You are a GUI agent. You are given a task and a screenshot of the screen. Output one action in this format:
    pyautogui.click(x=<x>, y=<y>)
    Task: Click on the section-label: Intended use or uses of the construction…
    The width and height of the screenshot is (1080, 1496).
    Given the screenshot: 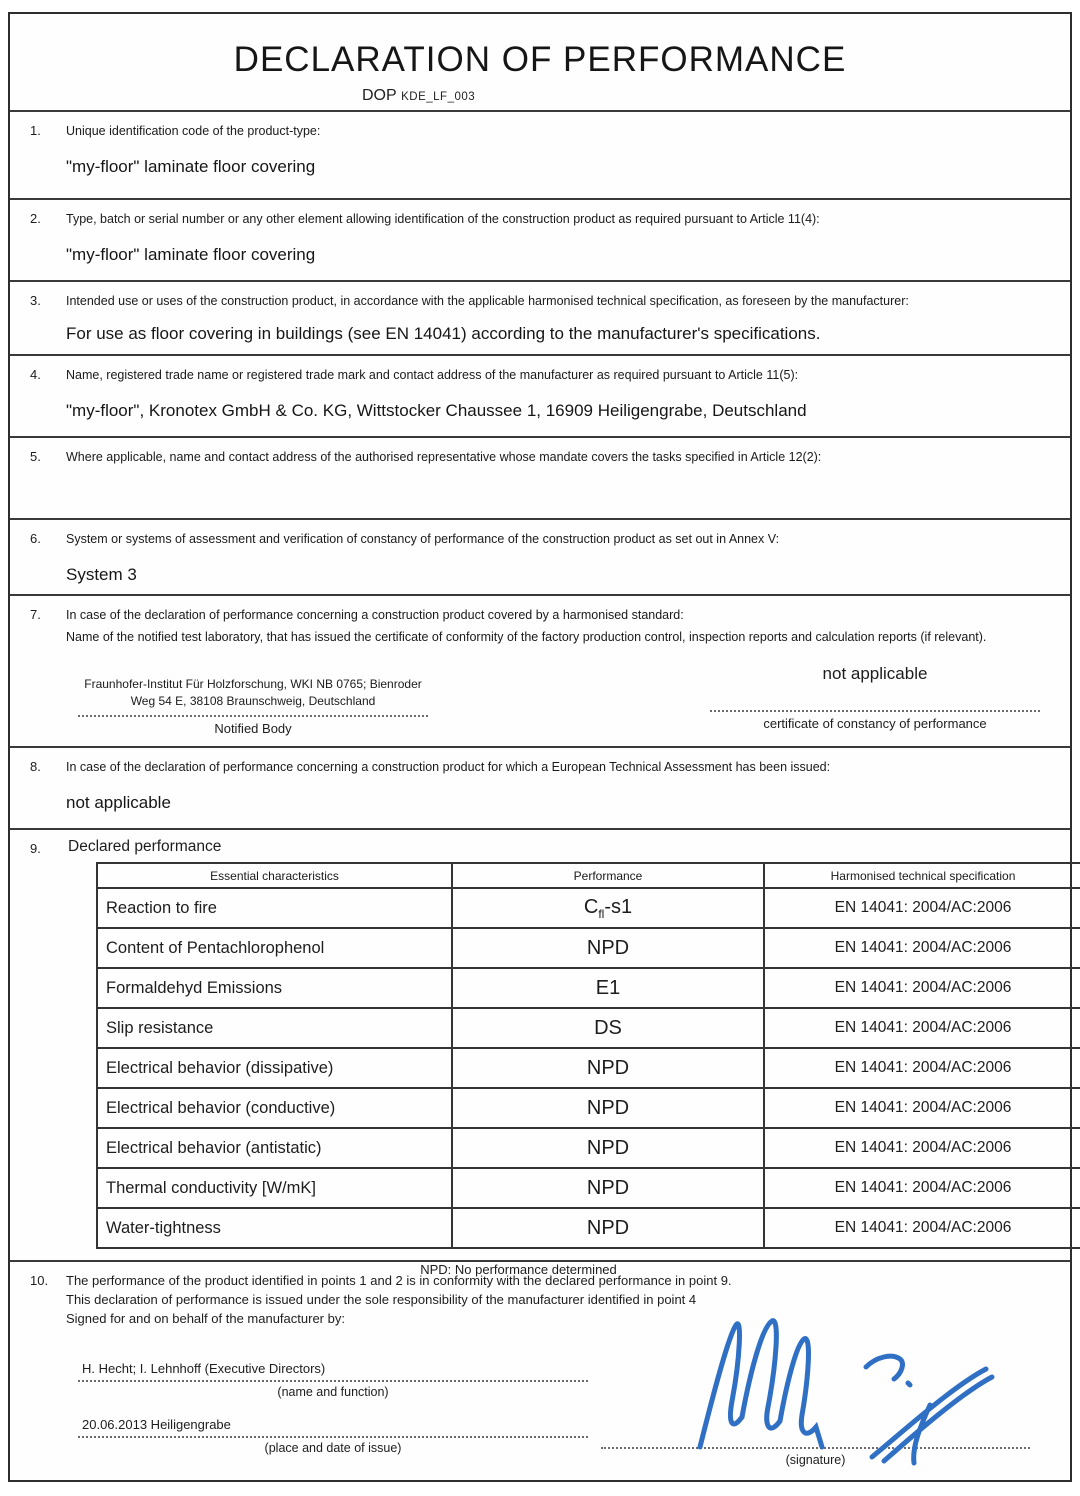 What is the action you would take?
    pyautogui.click(x=487, y=301)
    